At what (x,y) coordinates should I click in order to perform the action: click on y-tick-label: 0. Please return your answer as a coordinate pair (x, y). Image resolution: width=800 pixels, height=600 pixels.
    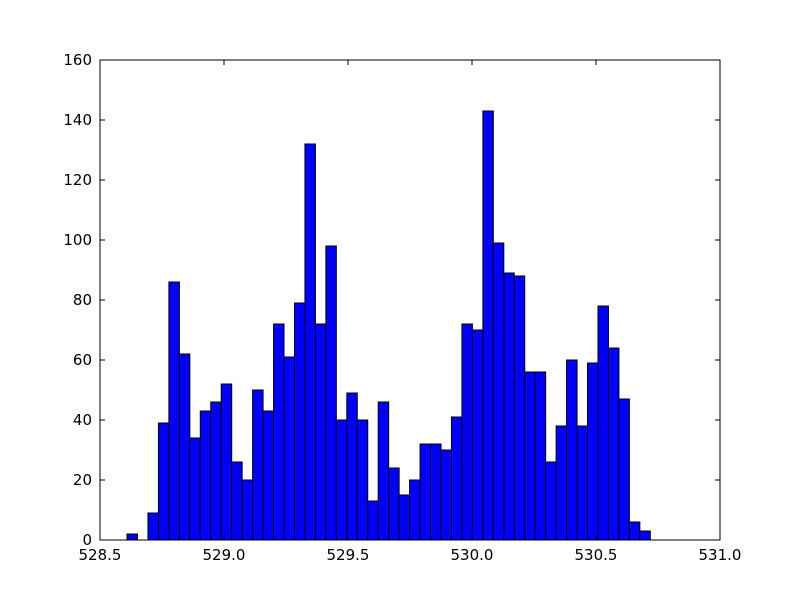
    Looking at the image, I should click on (87, 540).